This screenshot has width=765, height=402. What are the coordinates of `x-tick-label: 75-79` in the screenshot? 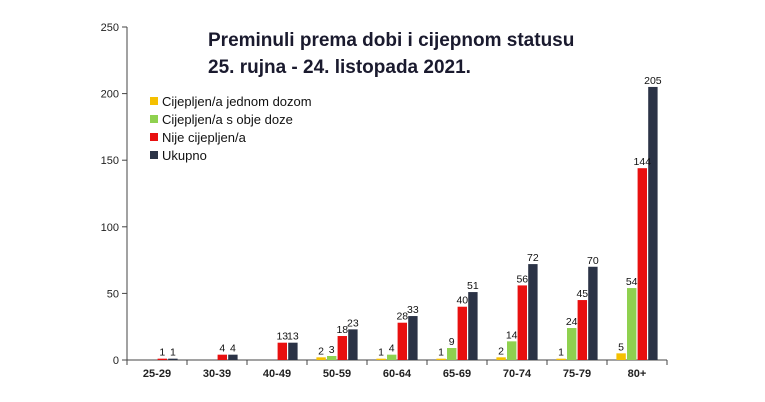 It's located at (577, 374).